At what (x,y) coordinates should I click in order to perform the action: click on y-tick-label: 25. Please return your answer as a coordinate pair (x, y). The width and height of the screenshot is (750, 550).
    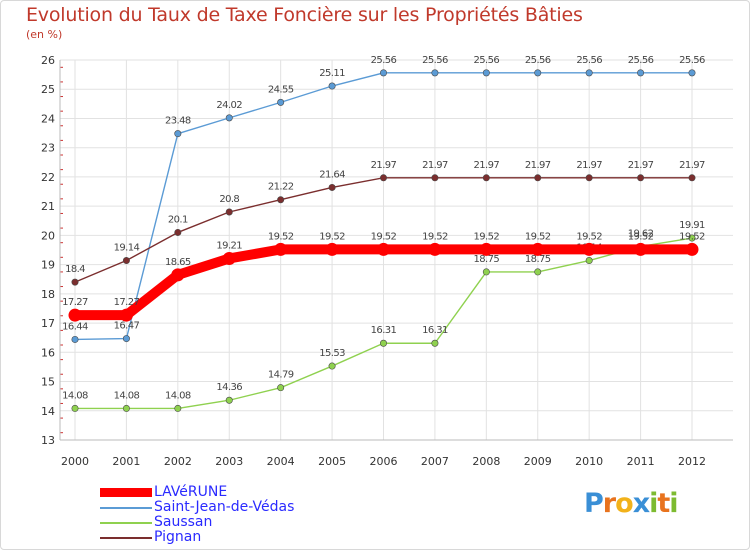
    Looking at the image, I should click on (48, 89).